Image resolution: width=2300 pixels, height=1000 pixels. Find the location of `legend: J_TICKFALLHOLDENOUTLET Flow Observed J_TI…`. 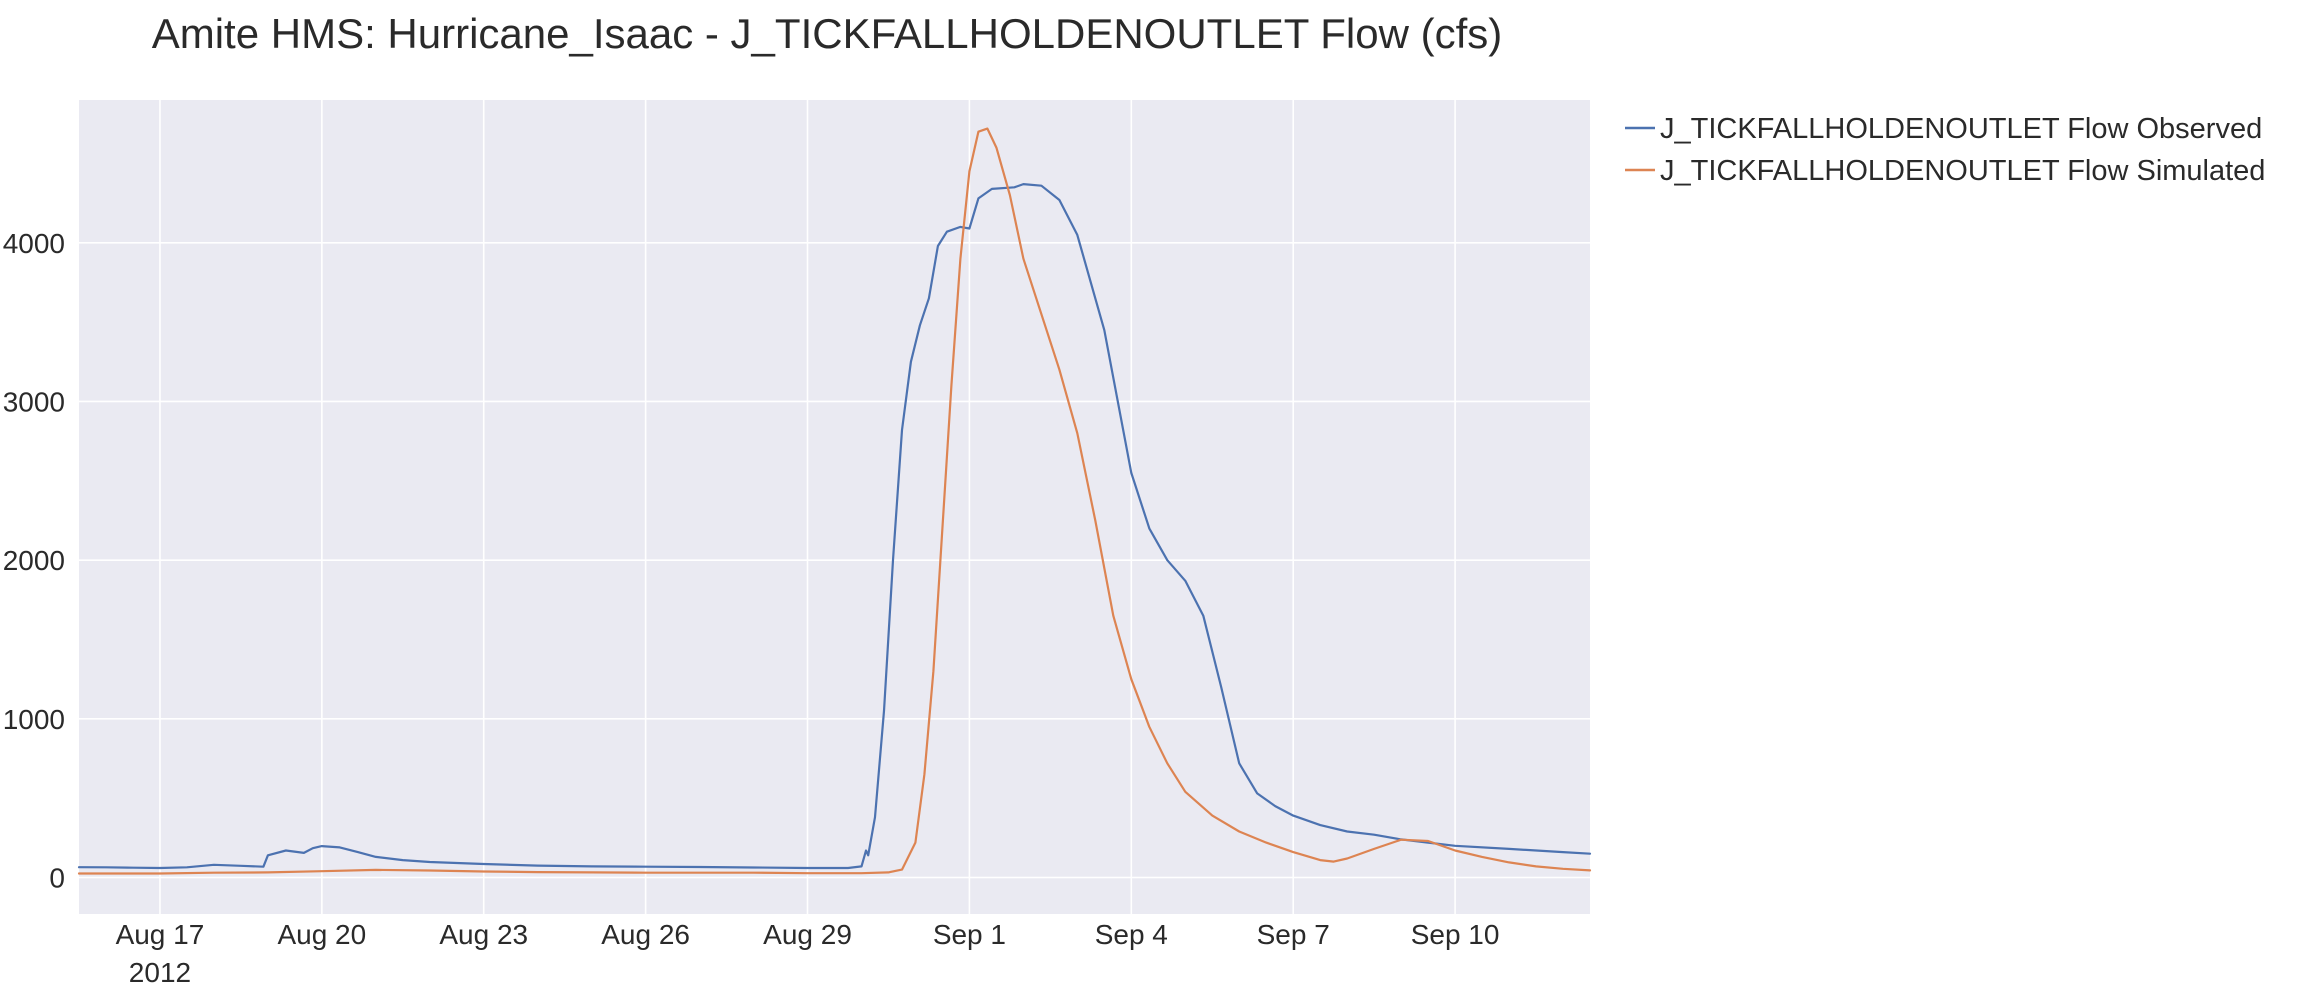

legend: J_TICKFALLHOLDENOUTLET Flow Observed J_TI… is located at coordinates (1945, 150).